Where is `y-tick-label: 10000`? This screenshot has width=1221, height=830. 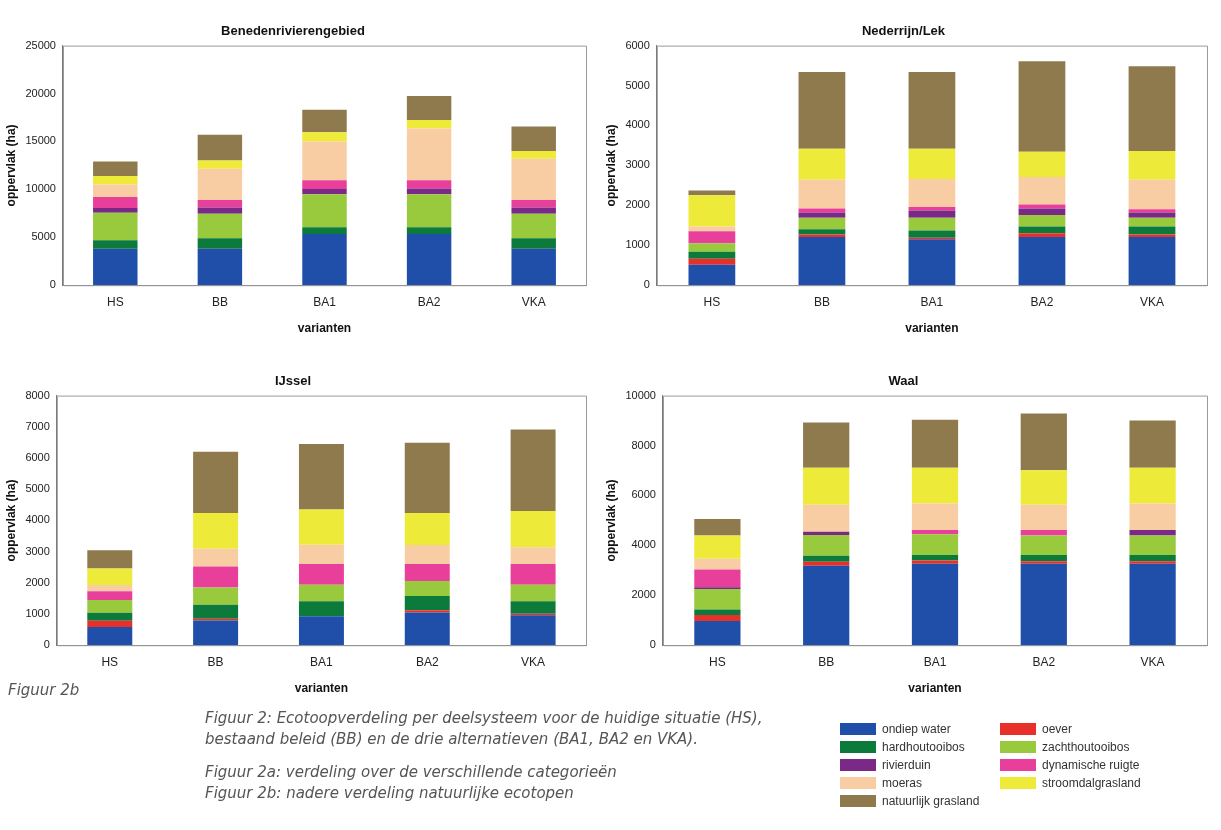
y-tick-label: 10000 is located at coordinates (40, 188).